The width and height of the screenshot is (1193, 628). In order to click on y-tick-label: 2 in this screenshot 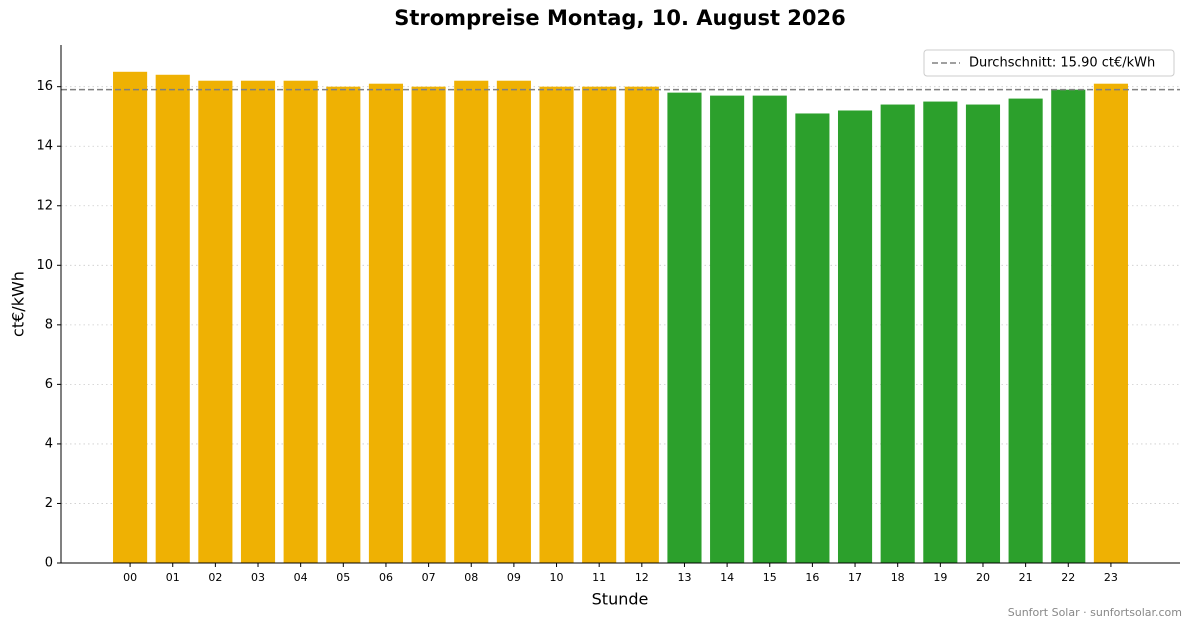, I will do `click(49, 503)`.